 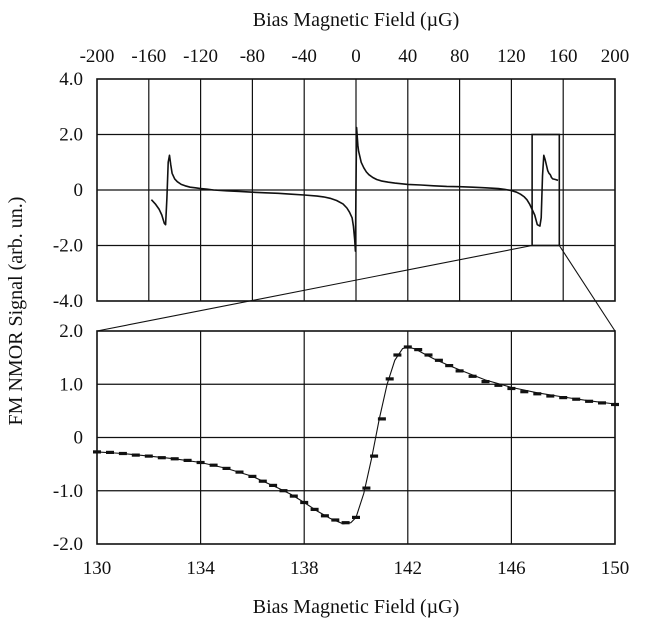 What do you see at coordinates (304, 568) in the screenshot?
I see `bottom-x-tick-label: 138` at bounding box center [304, 568].